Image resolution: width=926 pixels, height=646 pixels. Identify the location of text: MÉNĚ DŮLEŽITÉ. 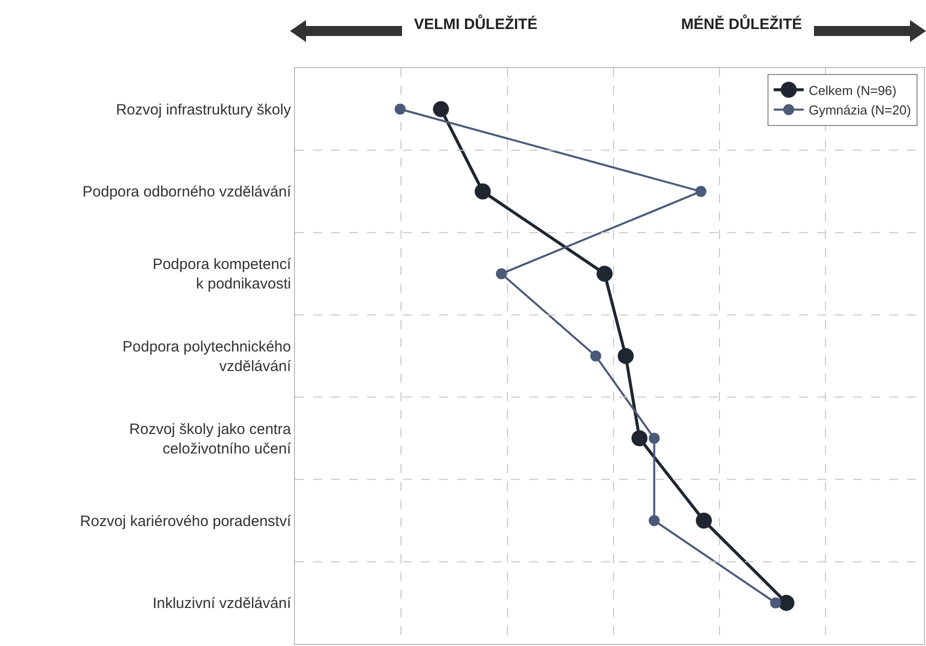
(741, 24).